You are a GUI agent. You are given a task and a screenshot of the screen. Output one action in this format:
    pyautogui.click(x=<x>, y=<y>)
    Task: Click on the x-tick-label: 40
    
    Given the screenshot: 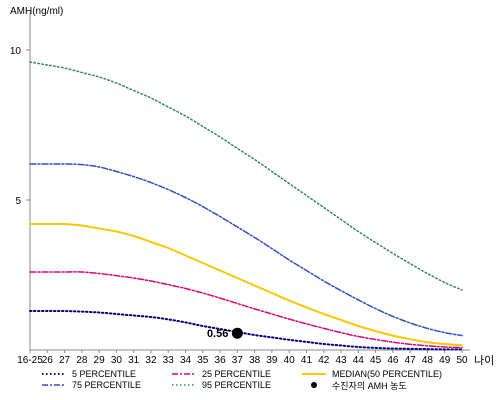 What is the action you would take?
    pyautogui.click(x=290, y=360)
    